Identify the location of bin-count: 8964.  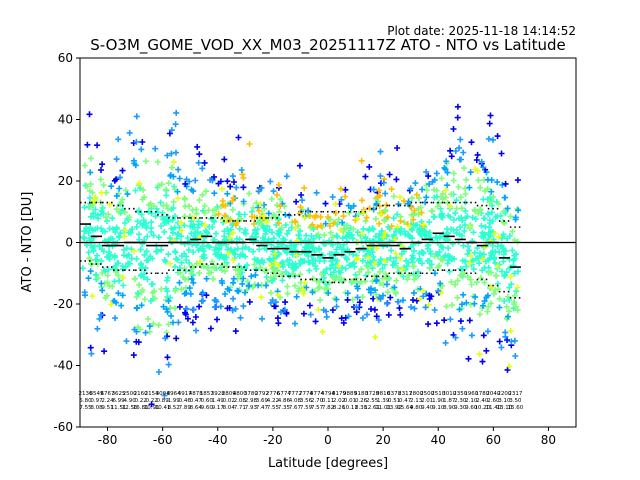
(174, 394).